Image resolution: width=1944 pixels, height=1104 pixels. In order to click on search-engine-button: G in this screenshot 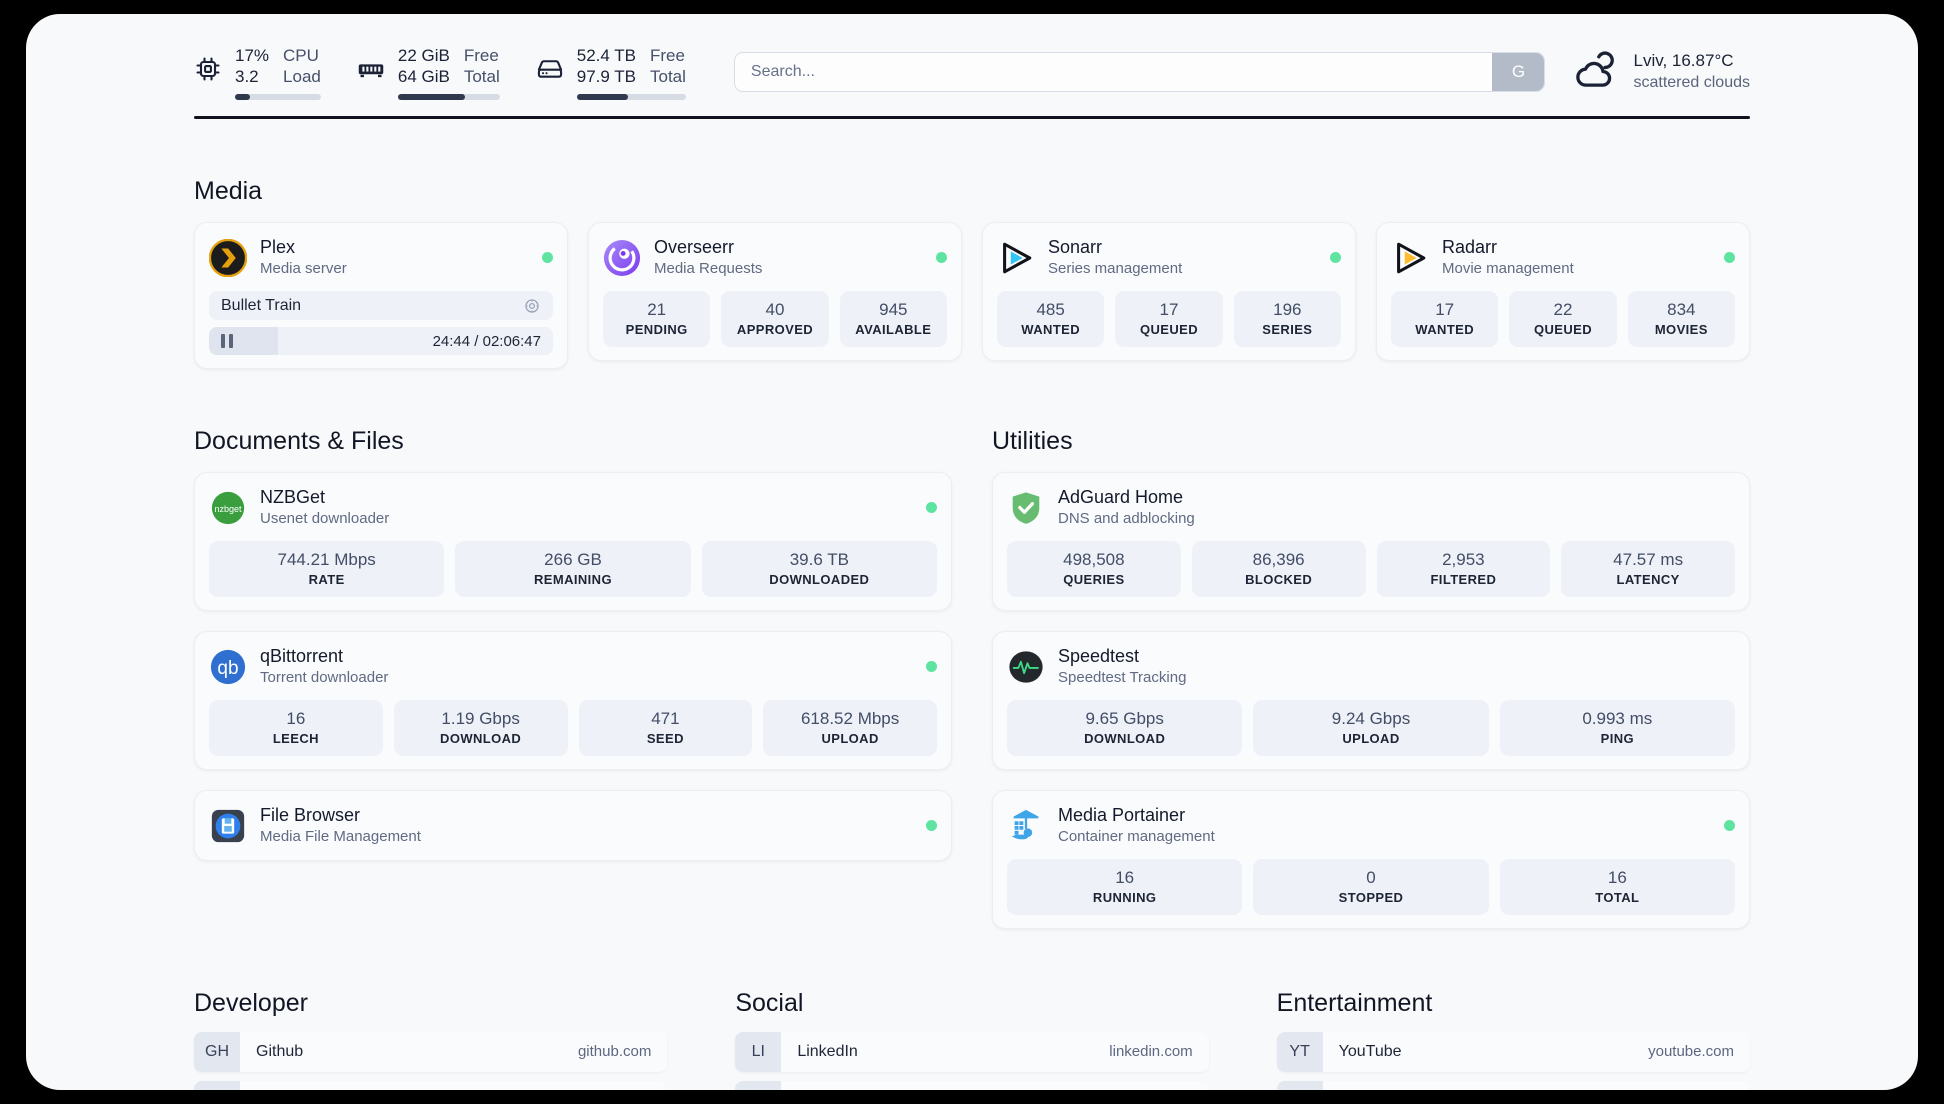, I will do `click(1518, 72)`.